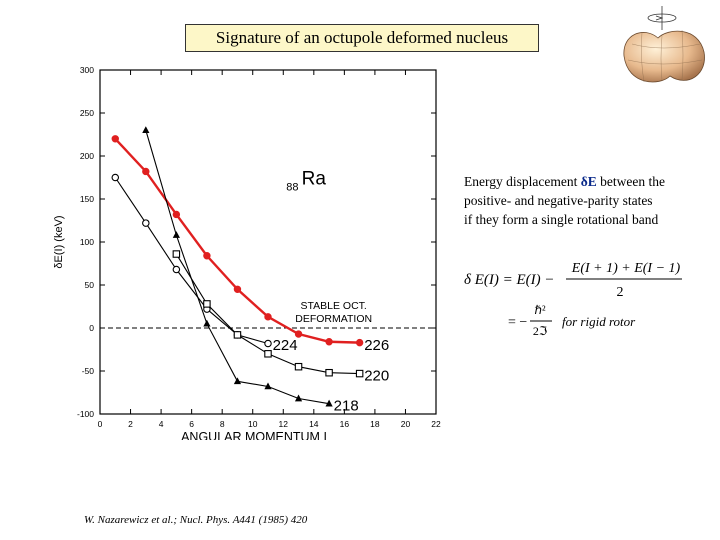  Describe the element at coordinates (376, 375) in the screenshot. I see `series-label-220: 220` at that location.